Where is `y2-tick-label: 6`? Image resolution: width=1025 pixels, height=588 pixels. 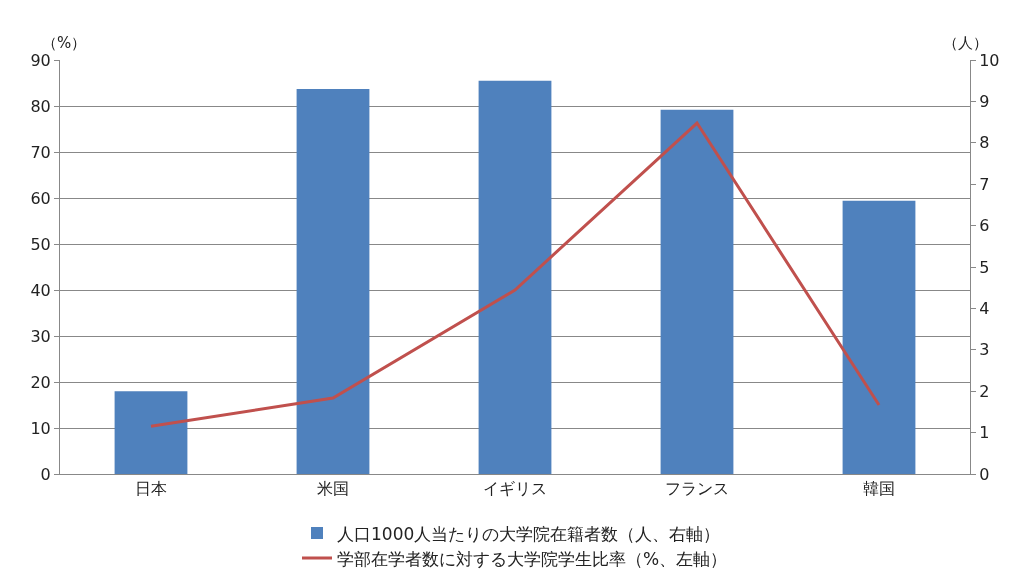
y2-tick-label: 6 is located at coordinates (984, 226).